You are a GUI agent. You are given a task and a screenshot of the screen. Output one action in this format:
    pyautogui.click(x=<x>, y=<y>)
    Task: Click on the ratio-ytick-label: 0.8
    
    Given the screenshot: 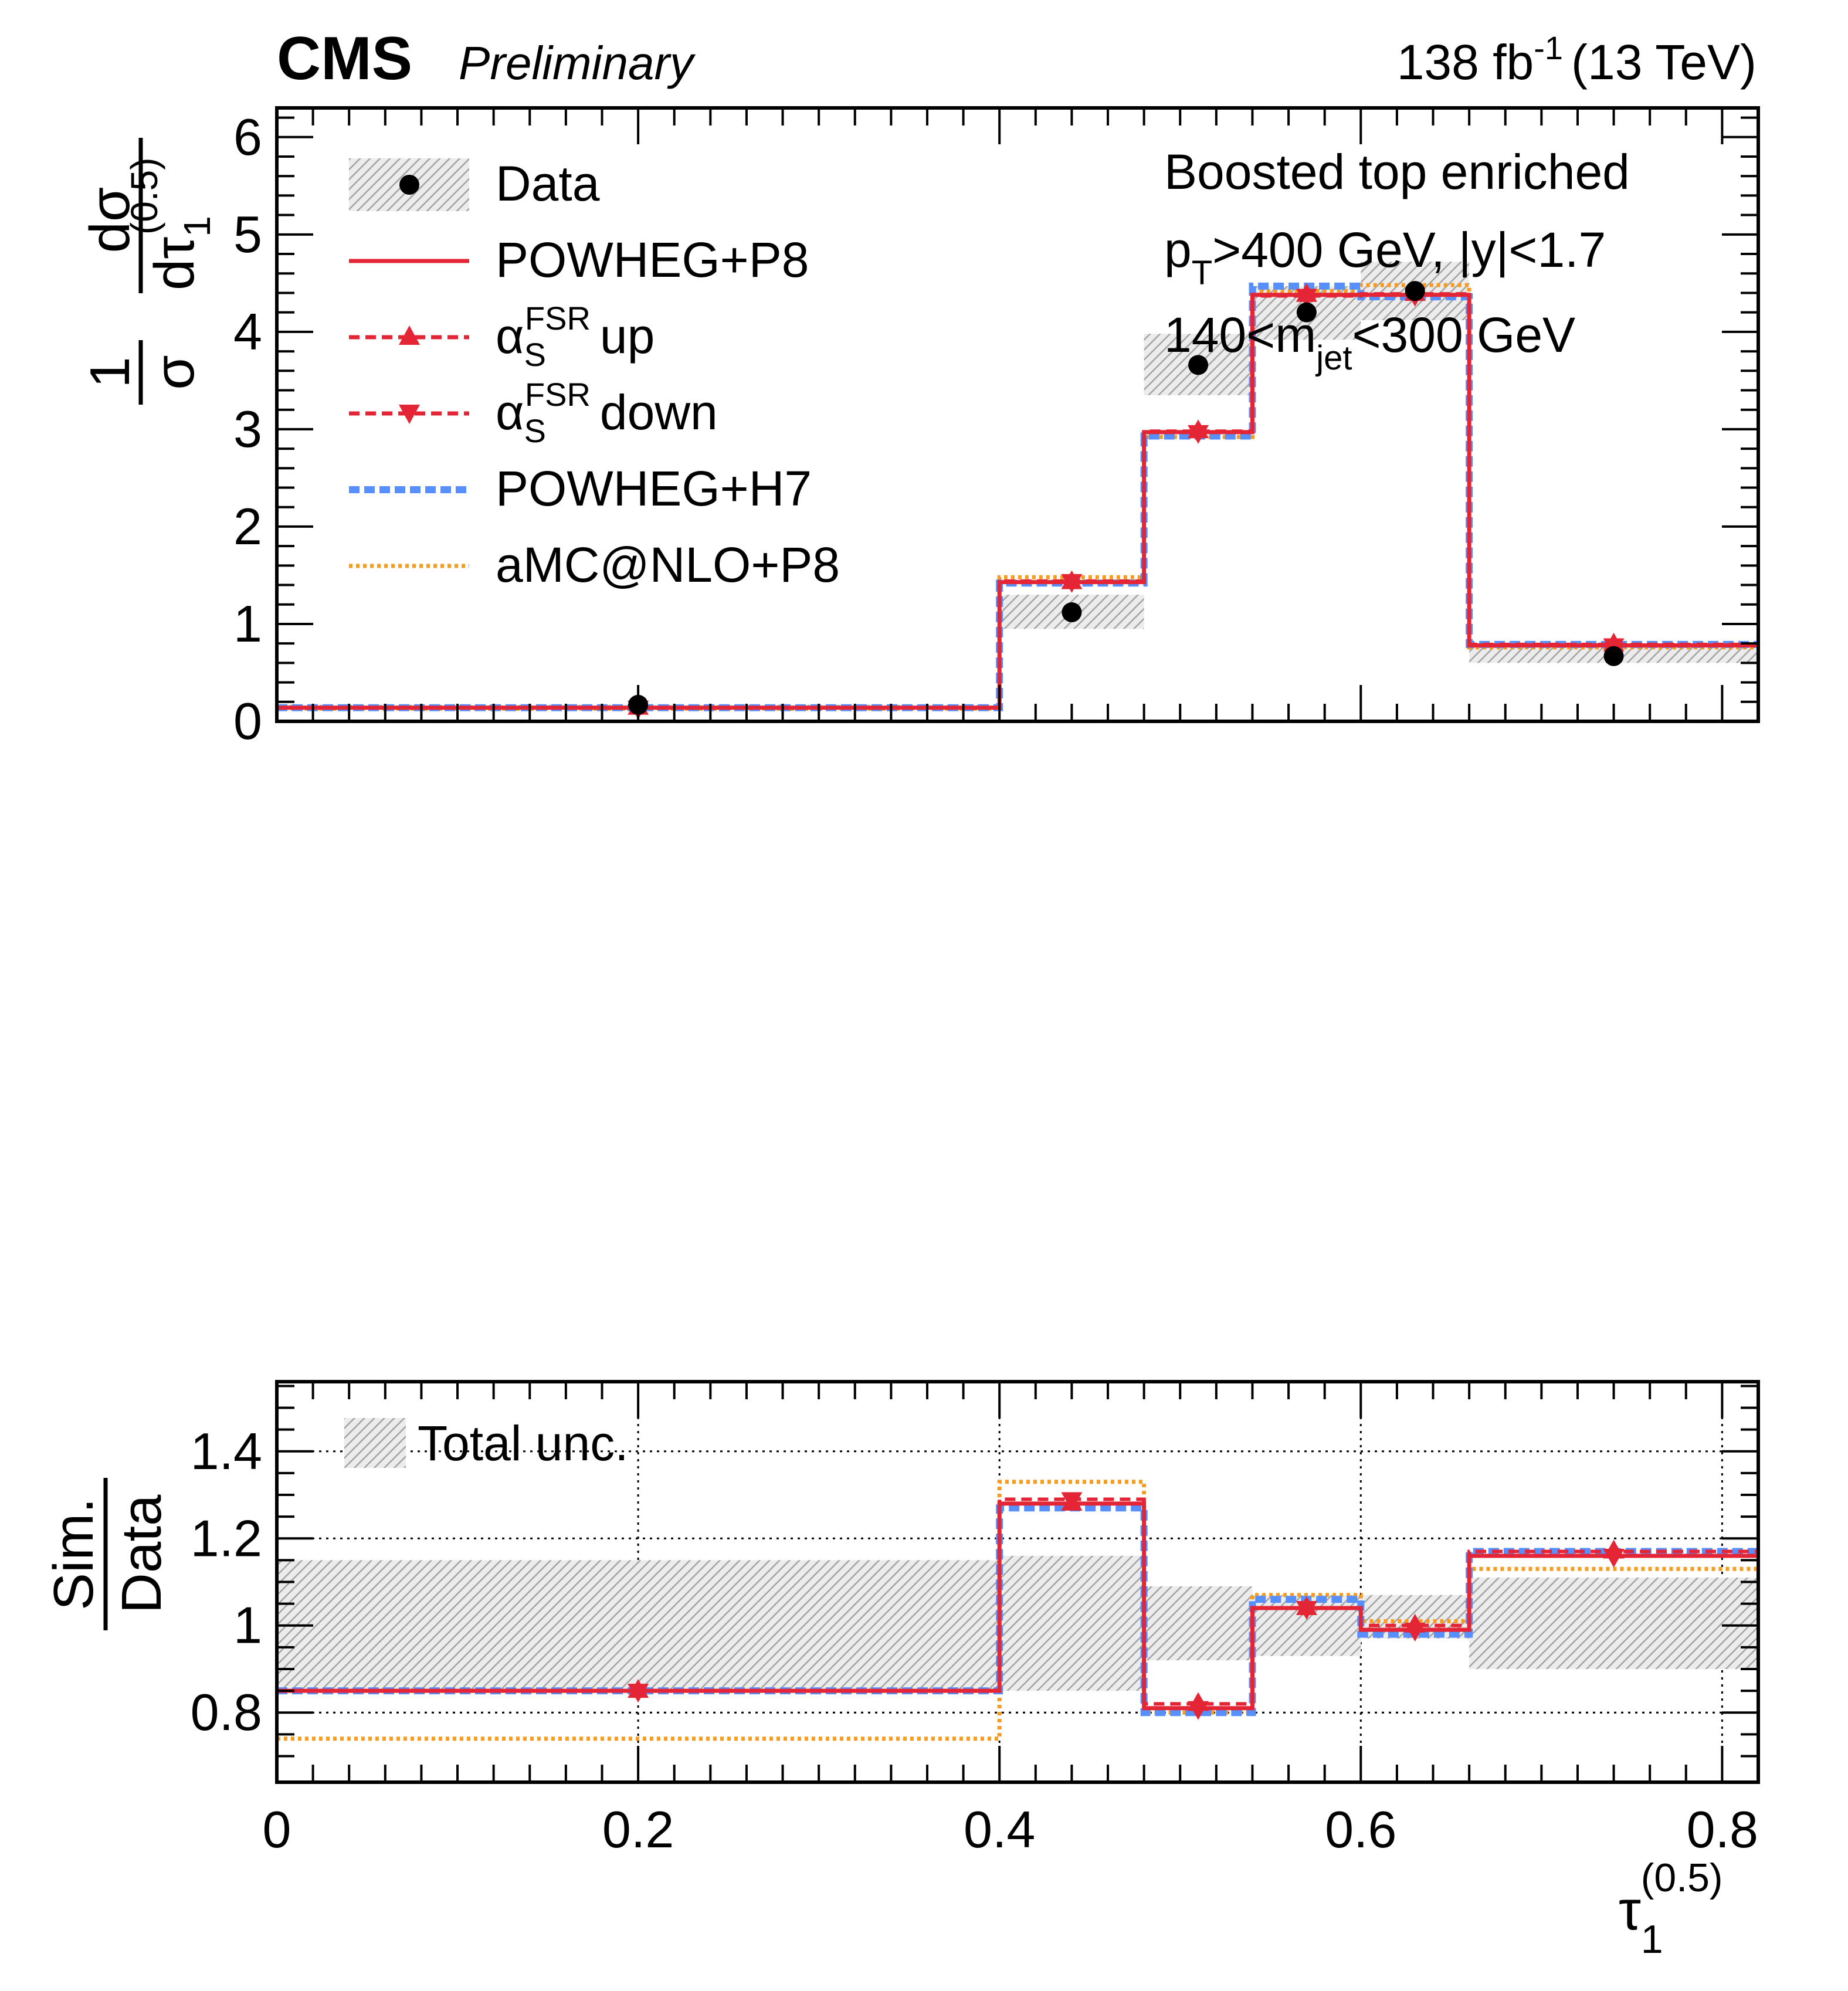 What is the action you would take?
    pyautogui.click(x=226, y=1712)
    